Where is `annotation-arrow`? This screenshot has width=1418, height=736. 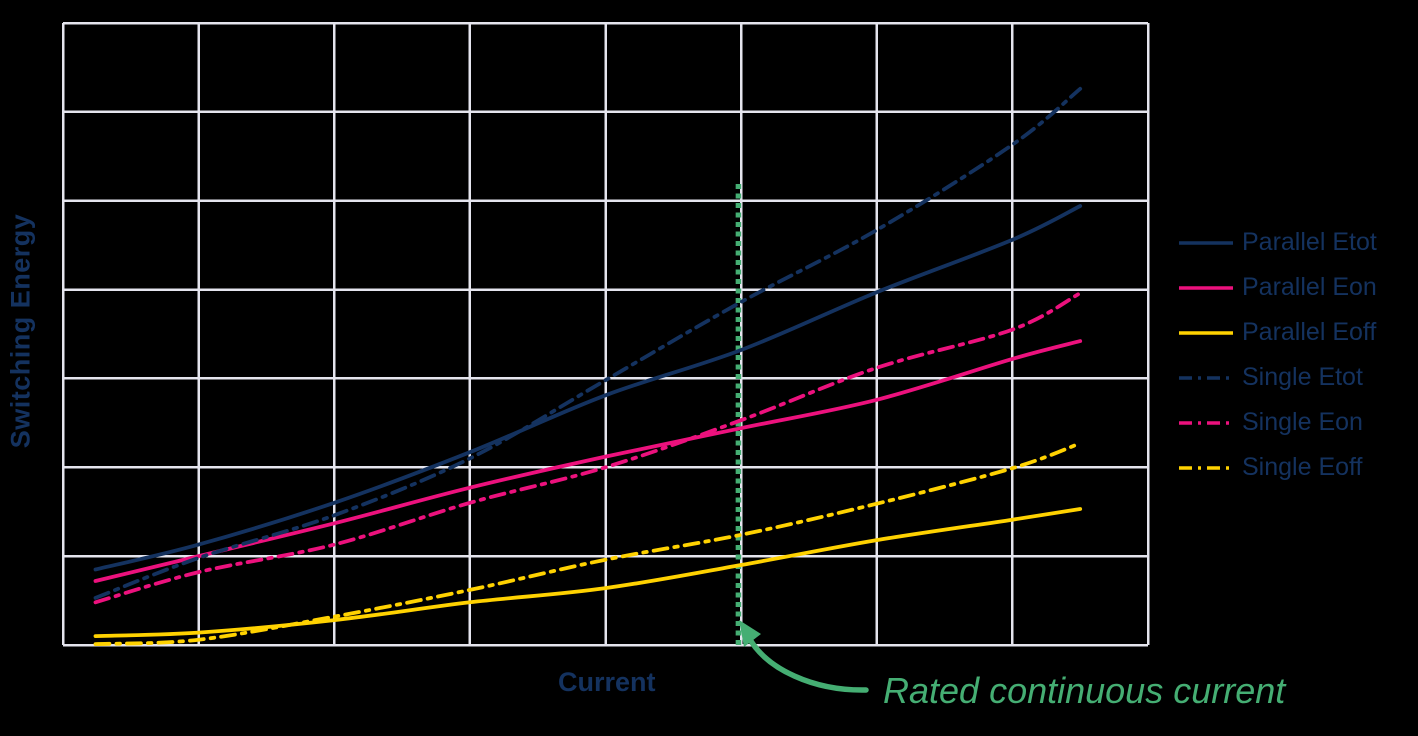
annotation-arrow is located at coordinates (807, 663).